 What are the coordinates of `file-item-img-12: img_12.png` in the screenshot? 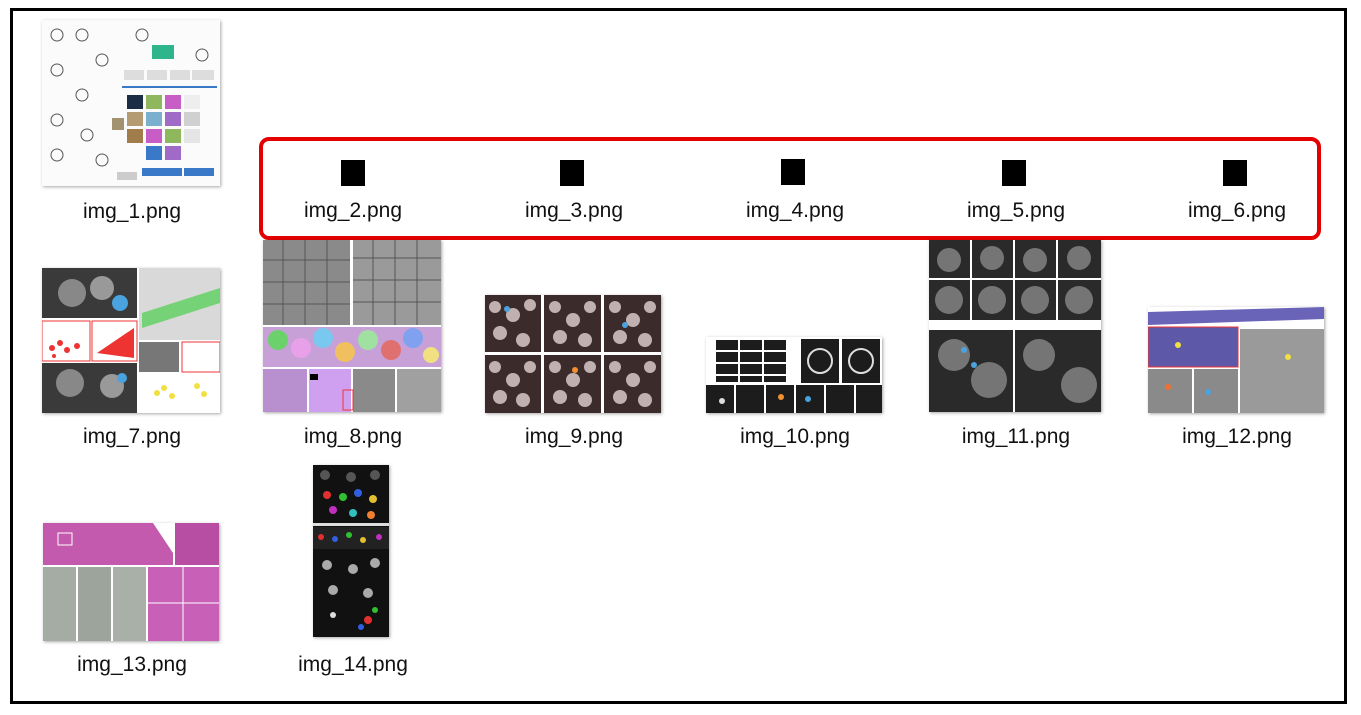 It's located at (1237, 381).